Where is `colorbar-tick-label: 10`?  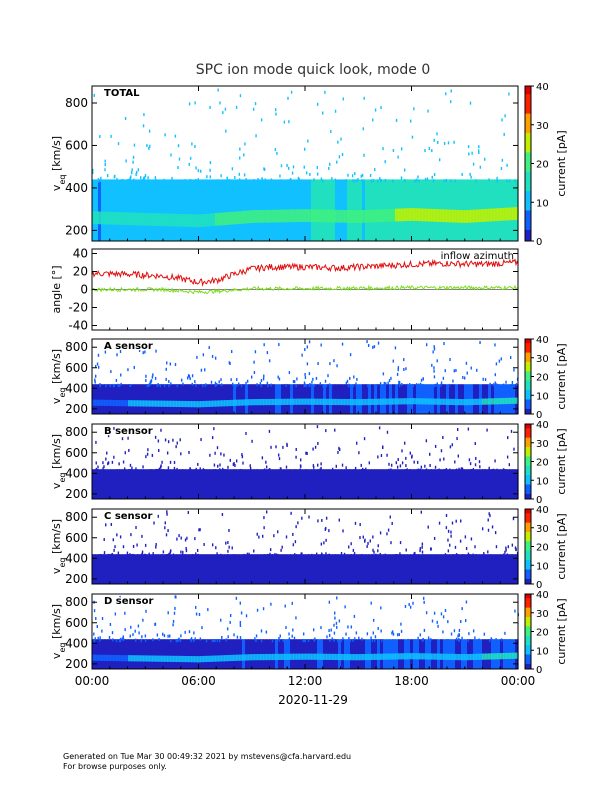
colorbar-tick-label: 10 is located at coordinates (542, 566).